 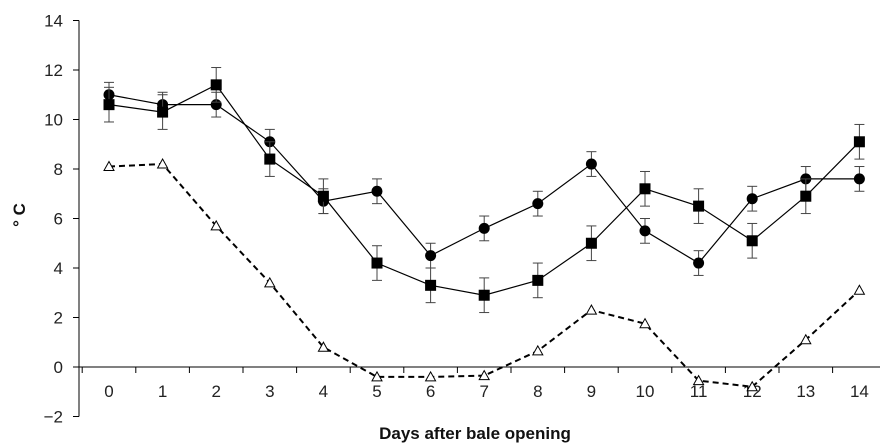 What do you see at coordinates (376, 391) in the screenshot?
I see `x-tick-label: 5` at bounding box center [376, 391].